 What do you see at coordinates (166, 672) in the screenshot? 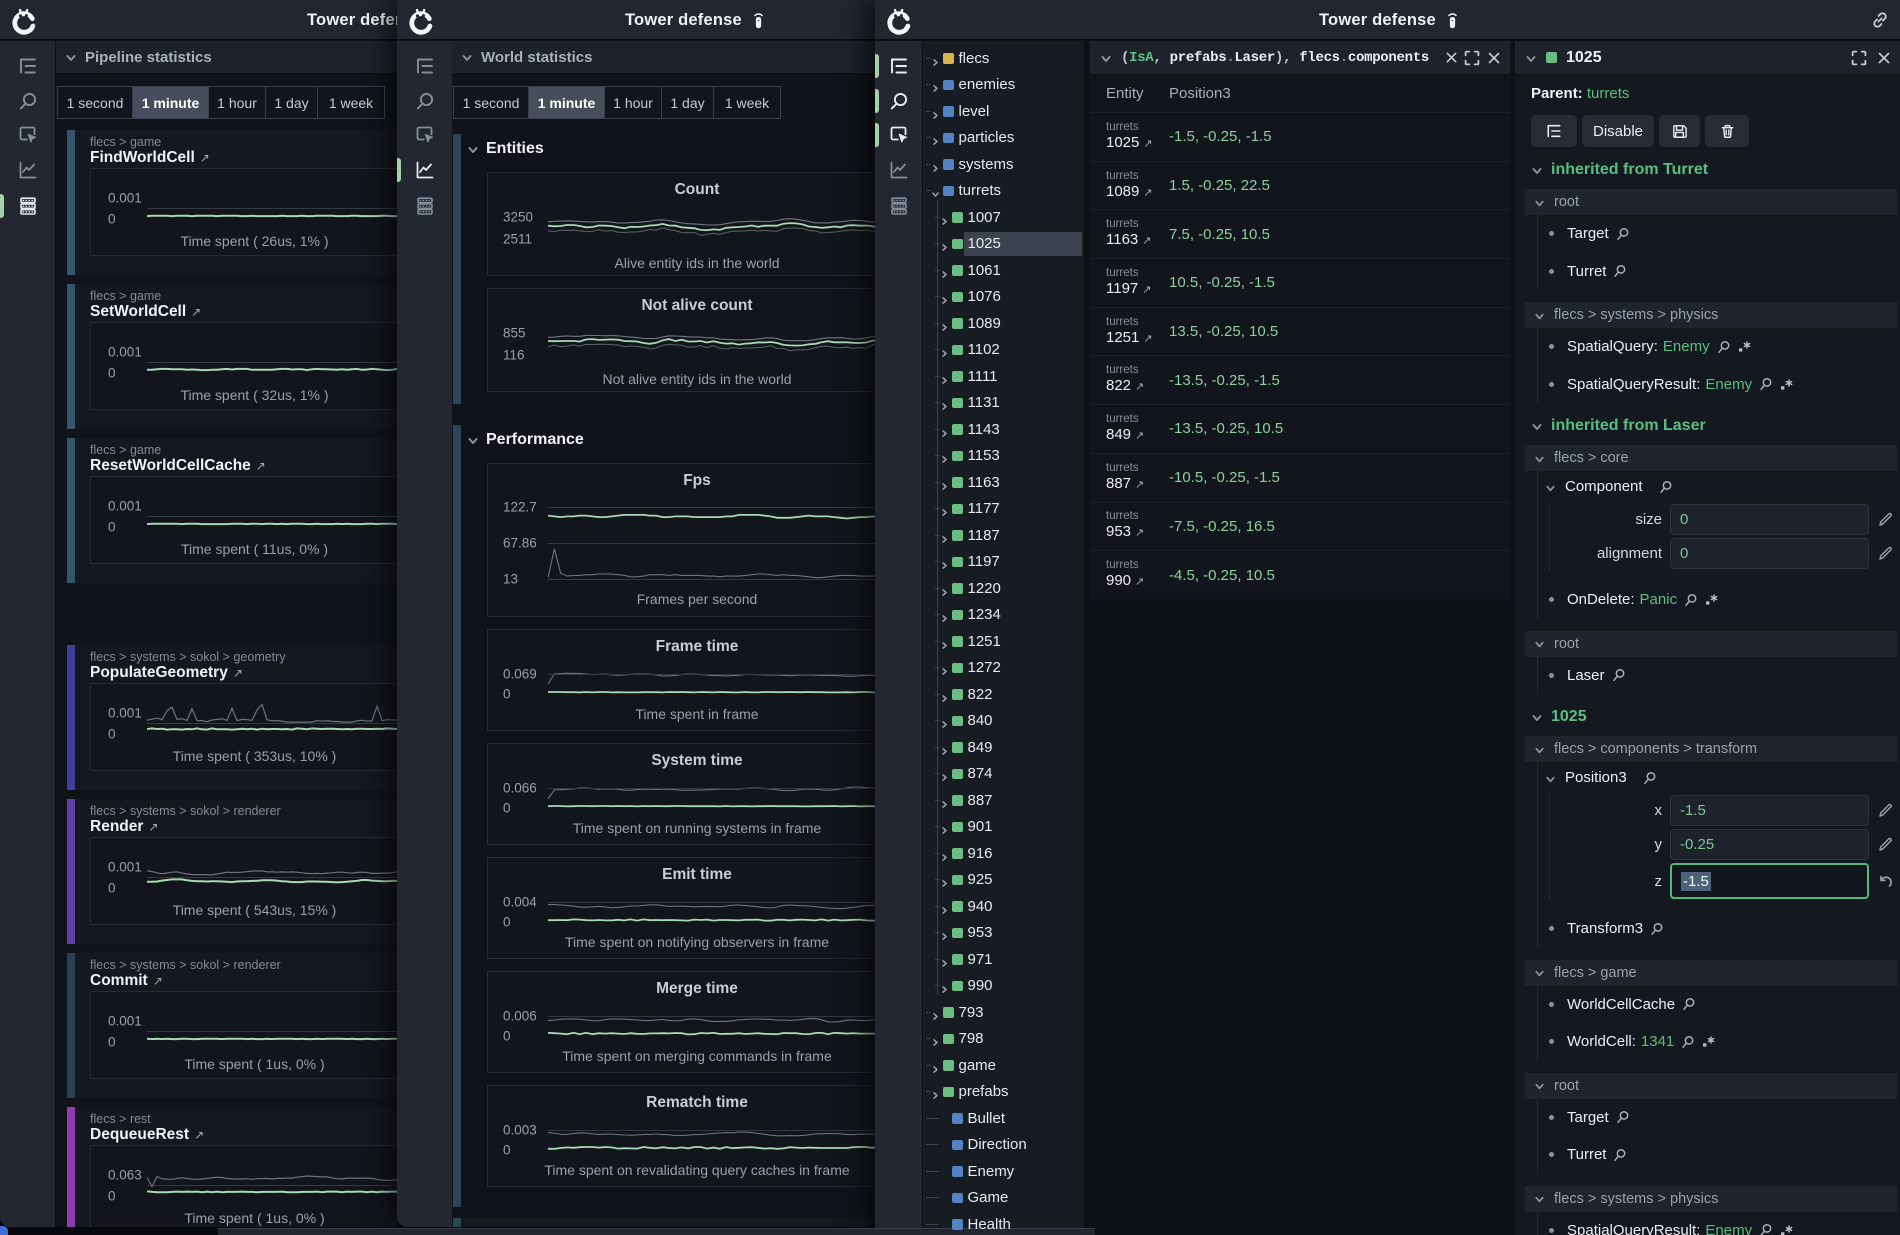
I see `card-title: PopulateGeometry ↗` at bounding box center [166, 672].